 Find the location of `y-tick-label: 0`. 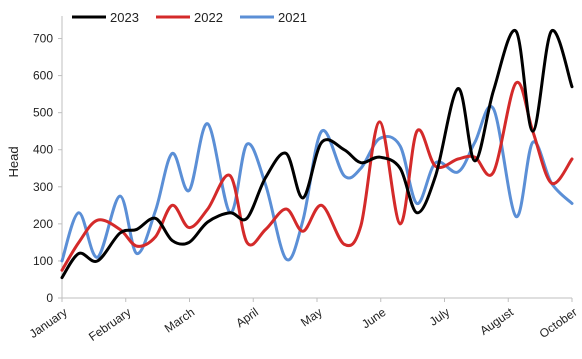

y-tick-label: 0 is located at coordinates (49, 298).